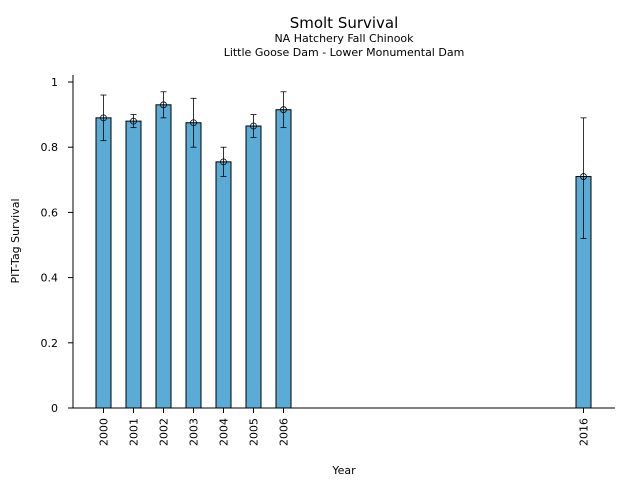 This screenshot has width=640, height=480. I want to click on bar-2006, so click(283, 259).